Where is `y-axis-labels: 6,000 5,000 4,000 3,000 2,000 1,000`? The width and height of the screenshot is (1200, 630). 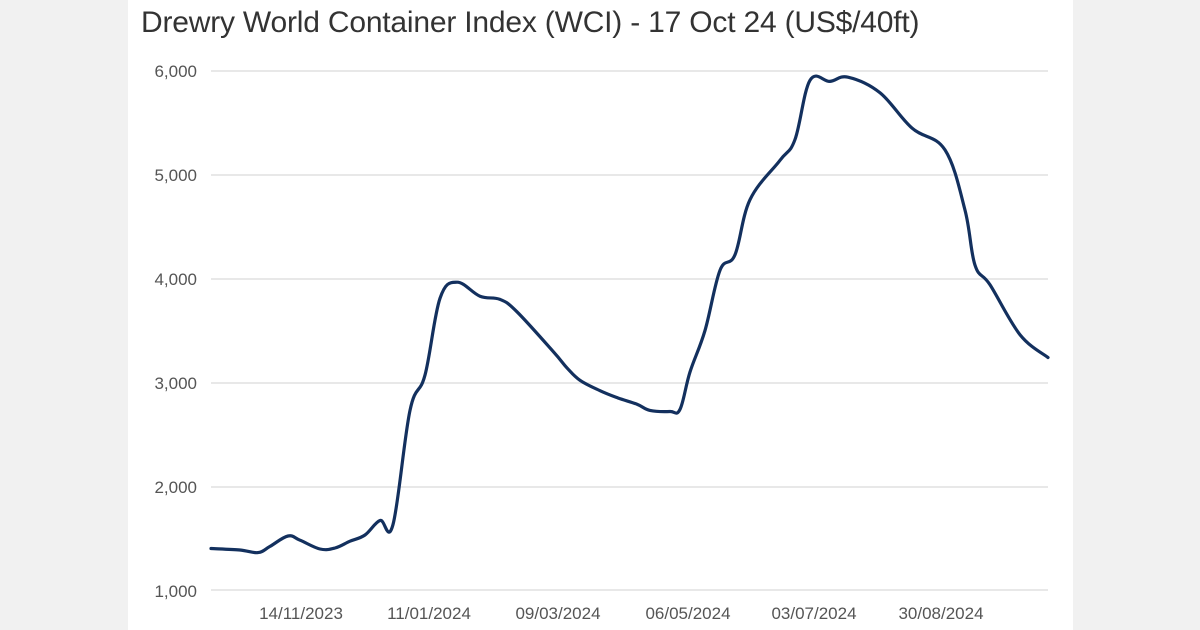
y-axis-labels: 6,000 5,000 4,000 3,000 2,000 1,000 is located at coordinates (175, 331).